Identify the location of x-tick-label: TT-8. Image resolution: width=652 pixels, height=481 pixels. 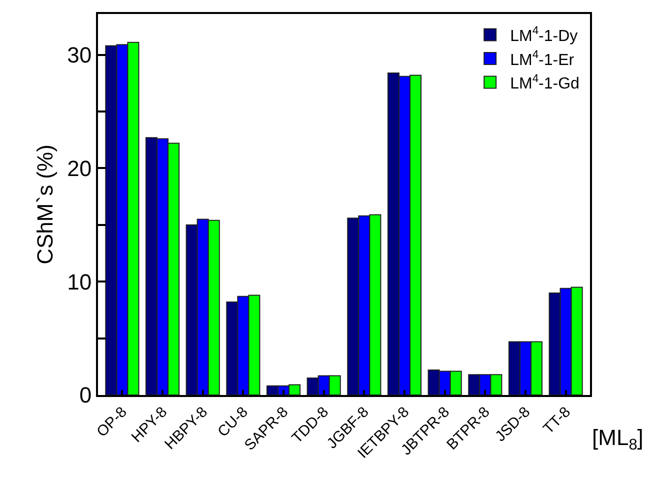
(557, 421).